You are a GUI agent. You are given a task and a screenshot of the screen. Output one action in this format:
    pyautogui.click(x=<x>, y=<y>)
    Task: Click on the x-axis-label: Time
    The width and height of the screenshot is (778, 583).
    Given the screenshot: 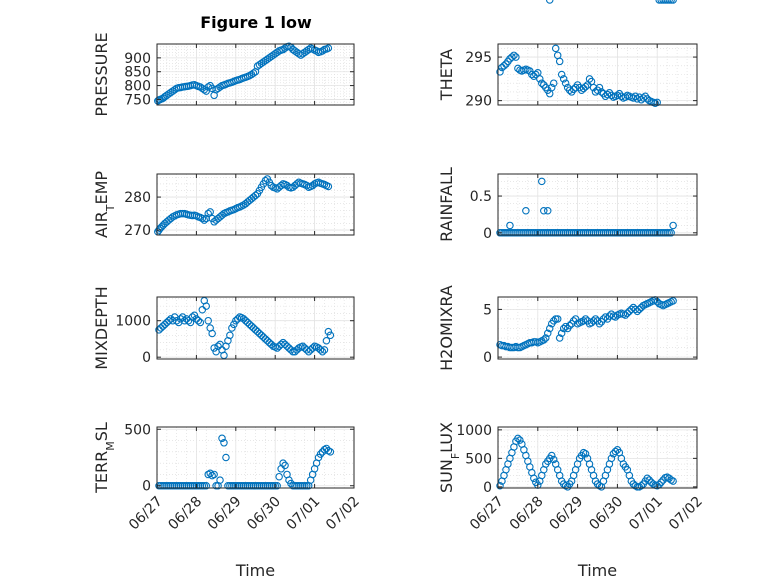 What is the action you would take?
    pyautogui.click(x=597, y=570)
    